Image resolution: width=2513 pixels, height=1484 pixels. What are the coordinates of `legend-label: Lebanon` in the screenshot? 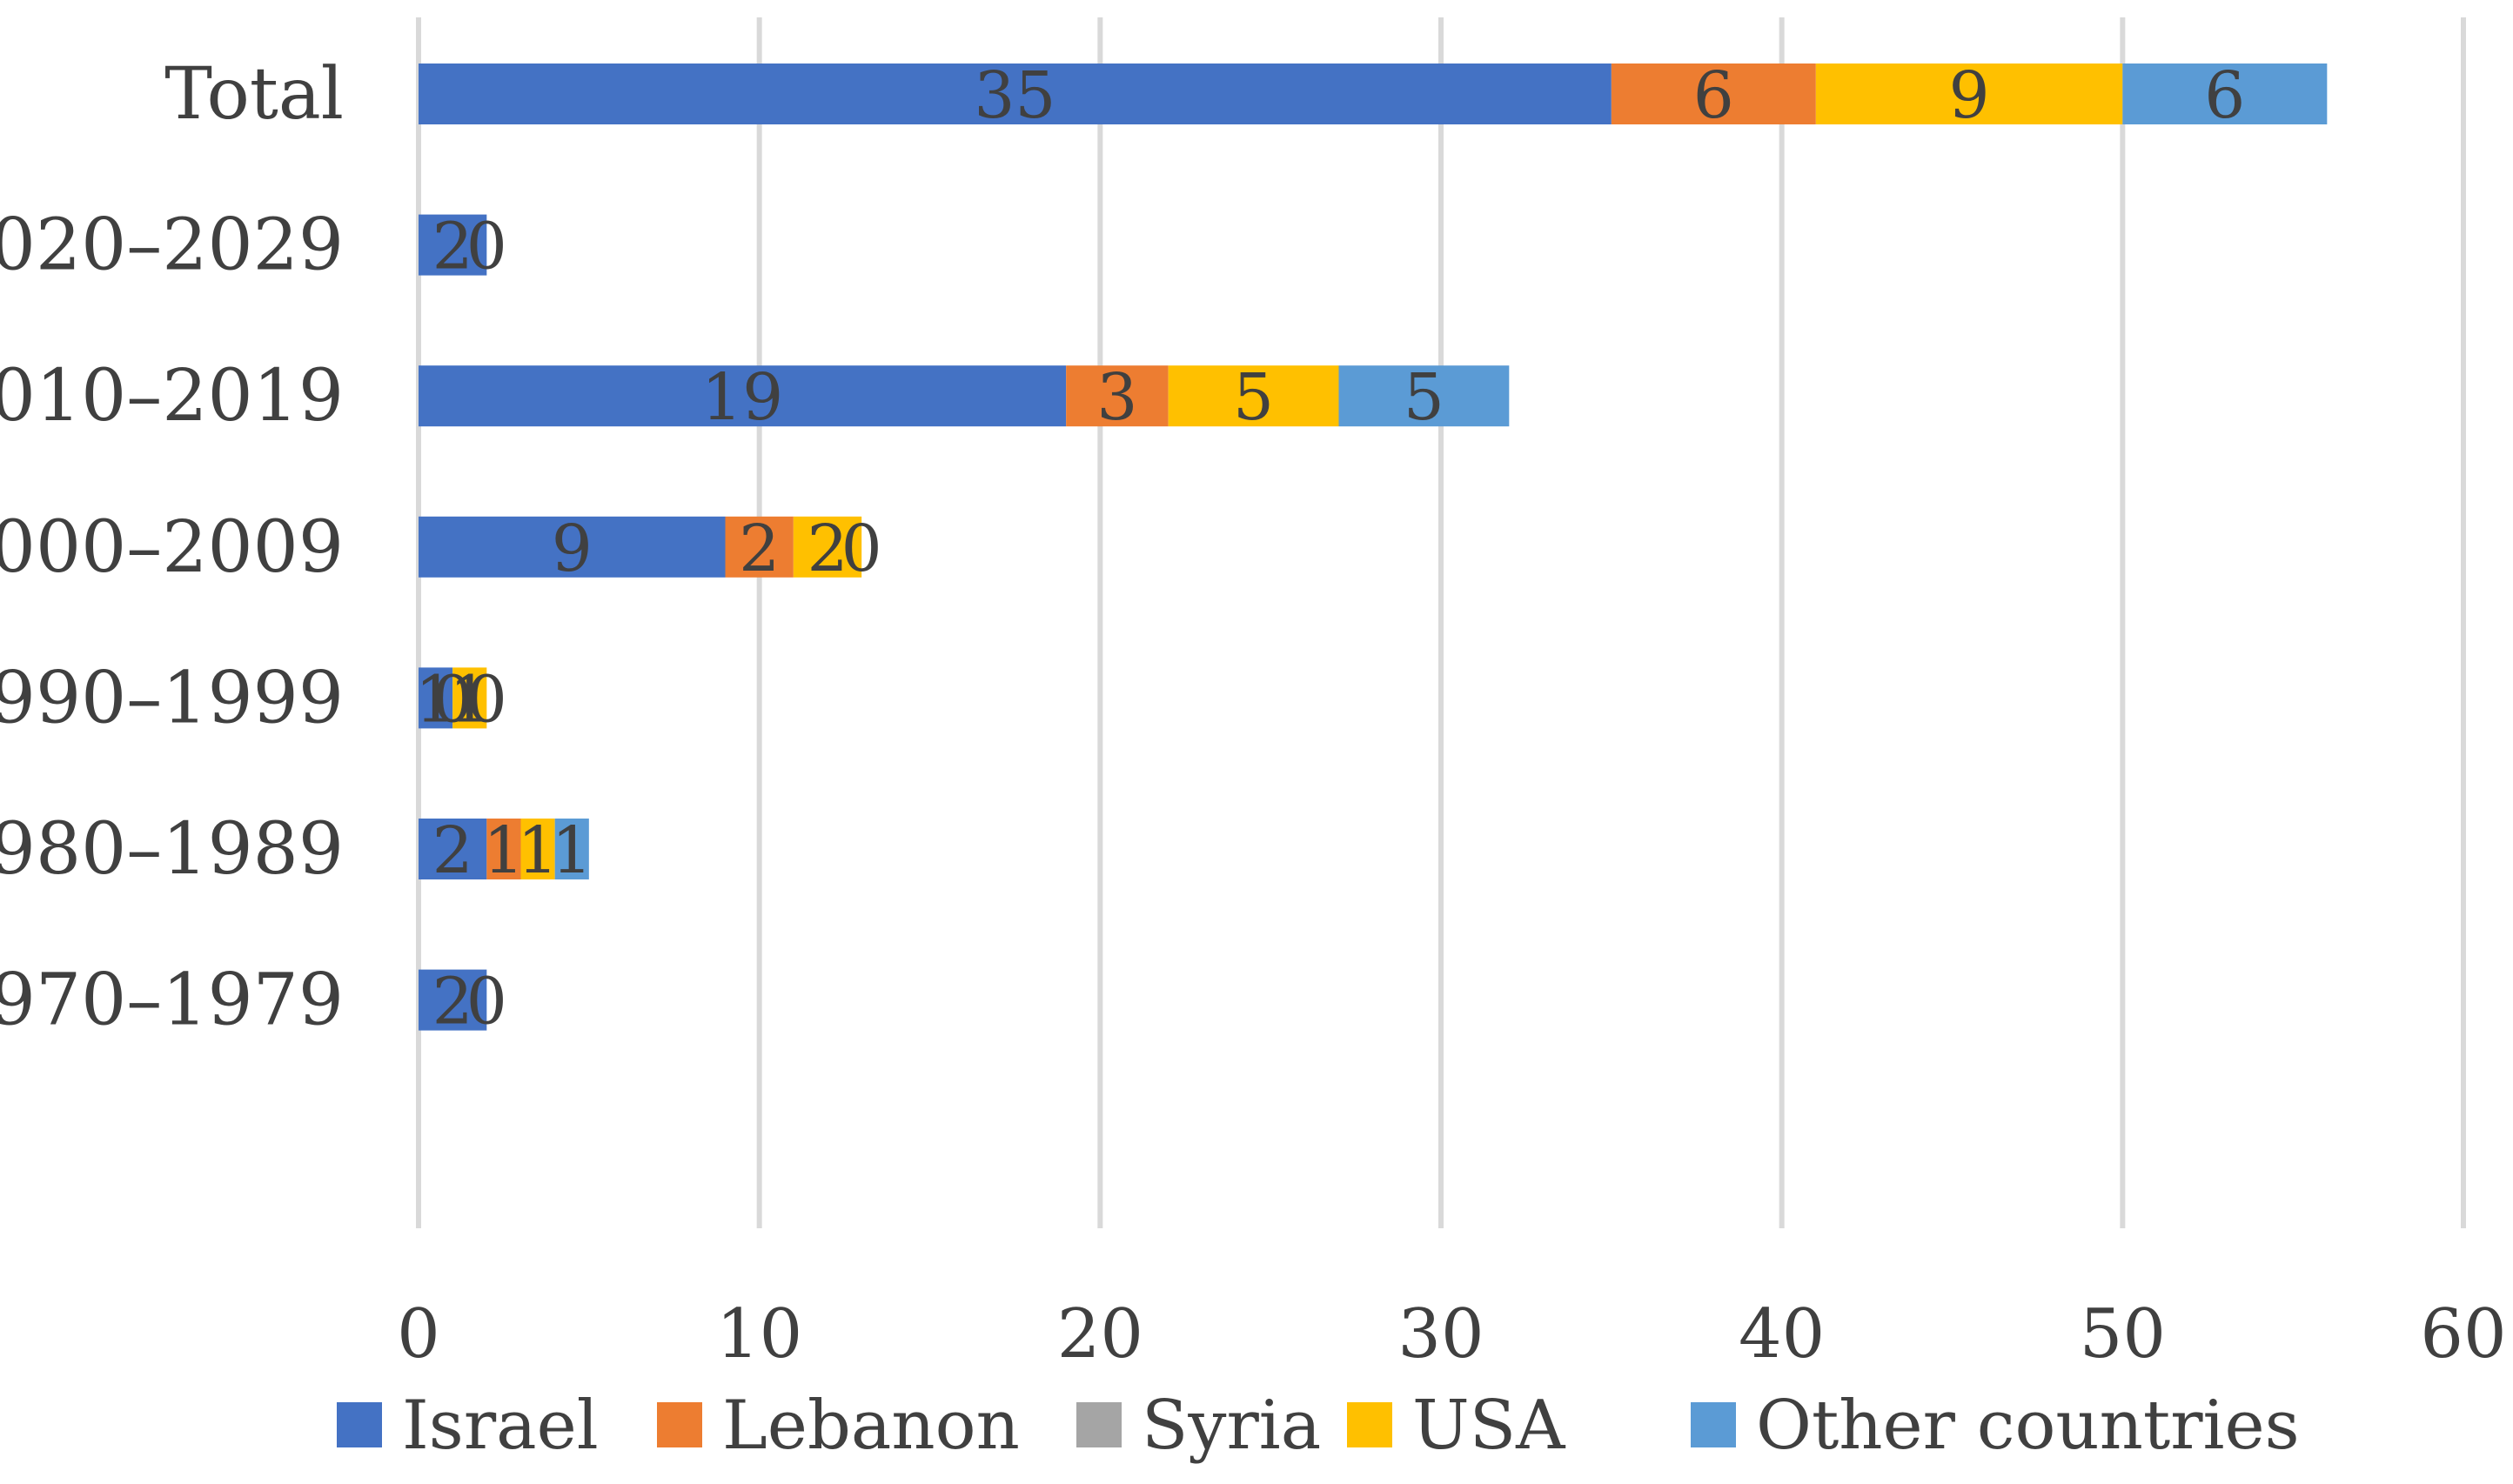 It's located at (871, 1426).